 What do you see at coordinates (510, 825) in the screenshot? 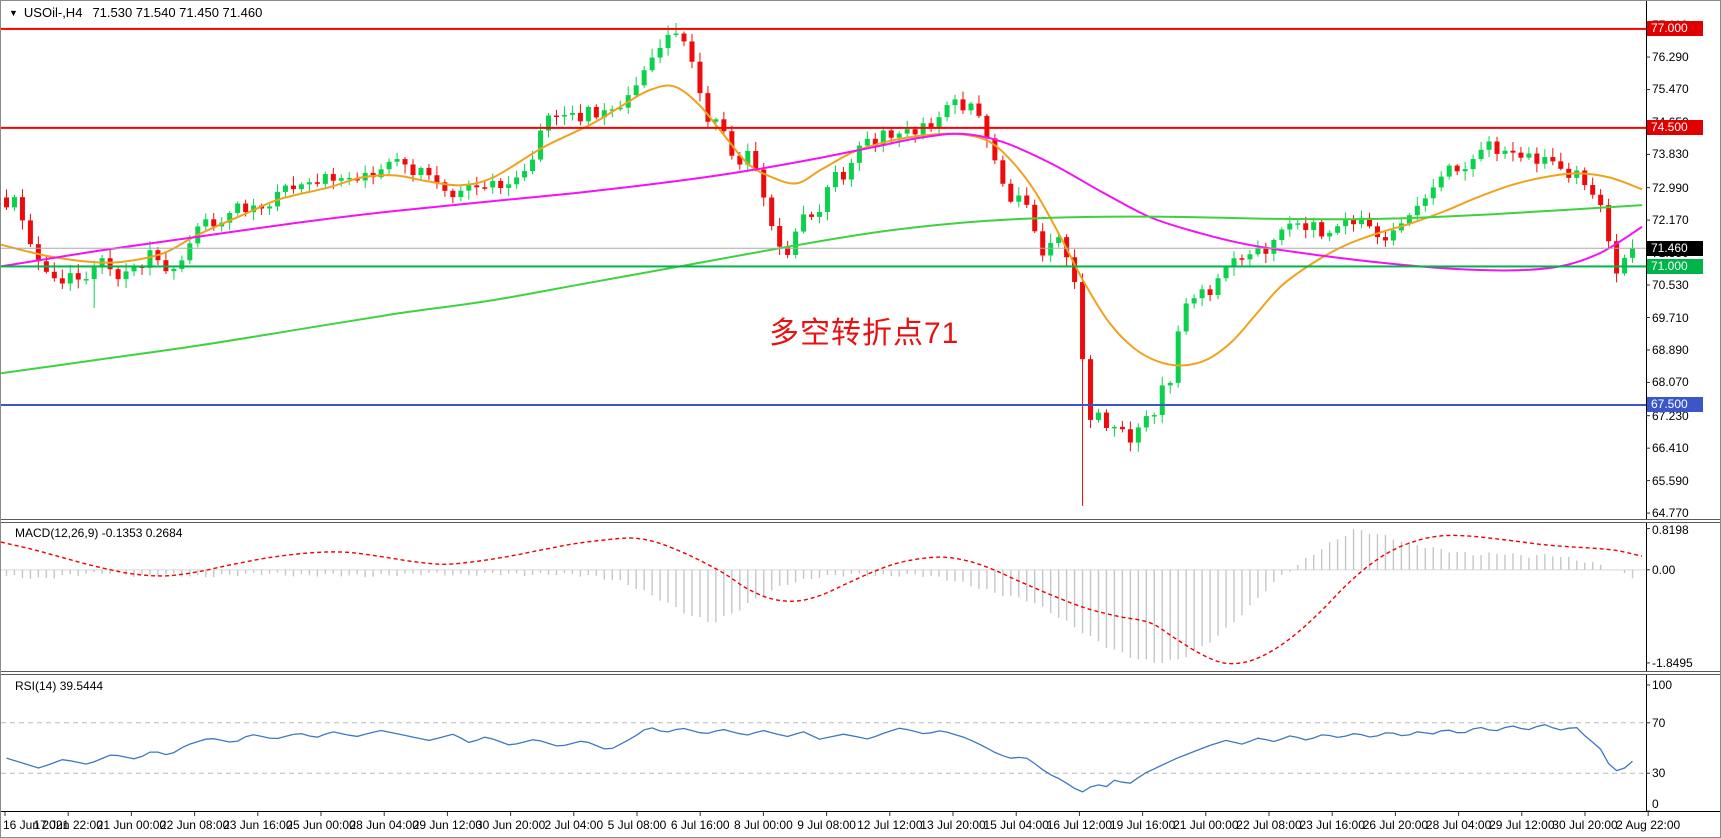
I see `time-tick-label: 30 Jun 20:00` at bounding box center [510, 825].